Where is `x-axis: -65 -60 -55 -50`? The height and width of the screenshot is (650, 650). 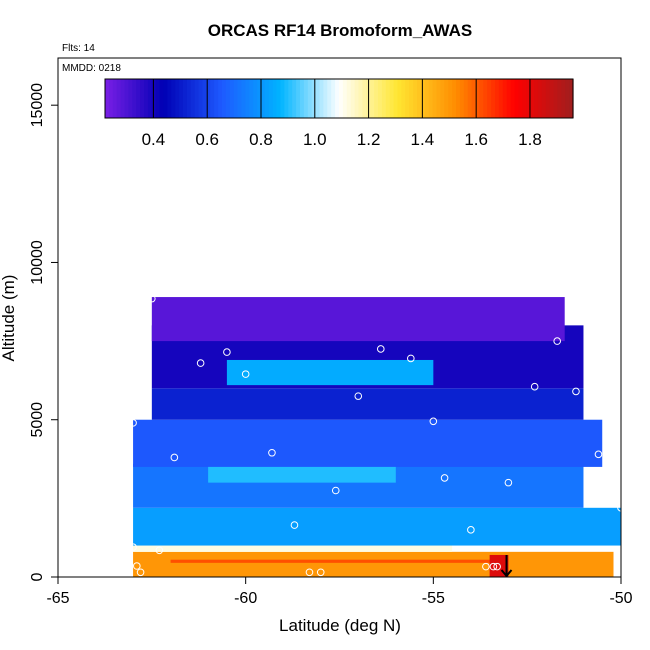
x-axis: -65 -60 -55 -50 is located at coordinates (339, 592).